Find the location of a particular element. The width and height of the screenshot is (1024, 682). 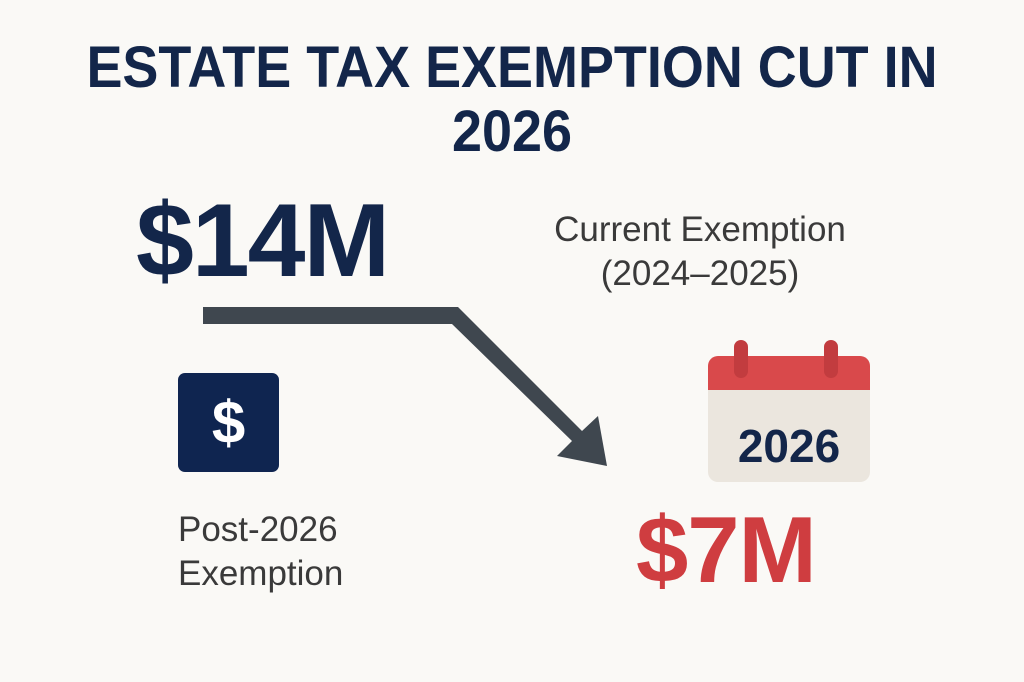

post-exemption-label: Post-2026 Exemption is located at coordinates (260, 552).